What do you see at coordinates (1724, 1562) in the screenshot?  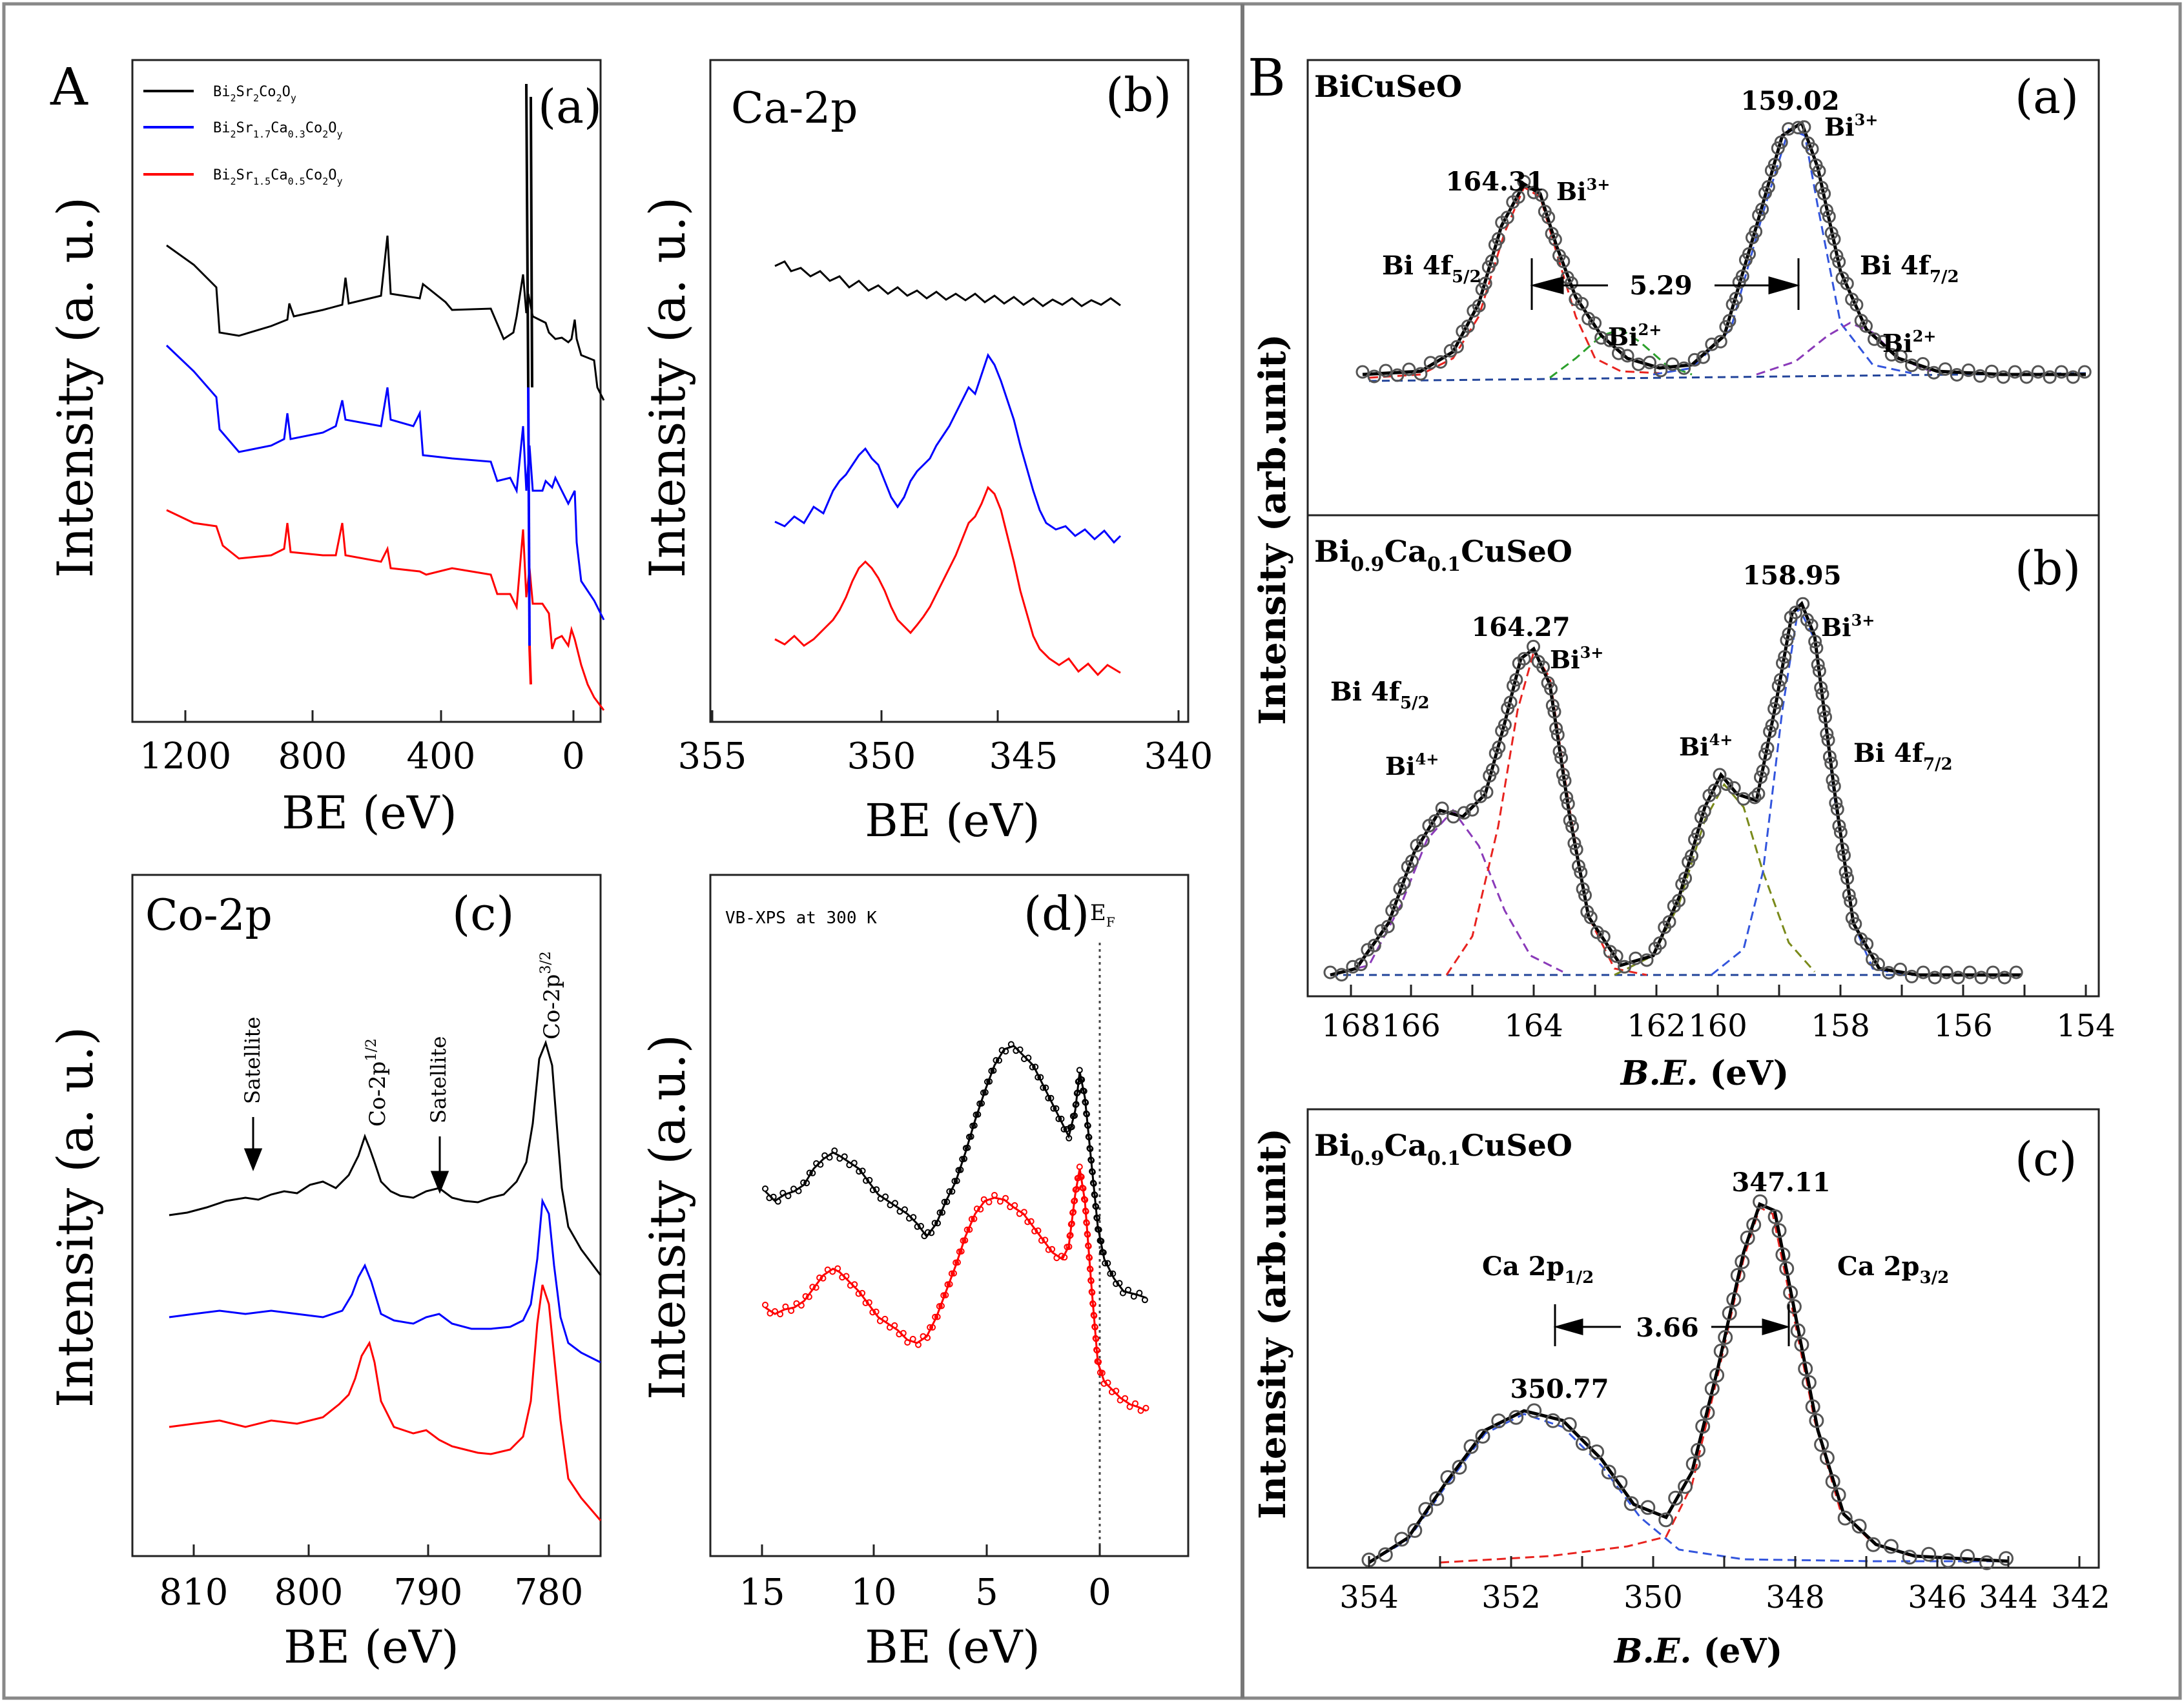 I see `B-c-xticks` at bounding box center [1724, 1562].